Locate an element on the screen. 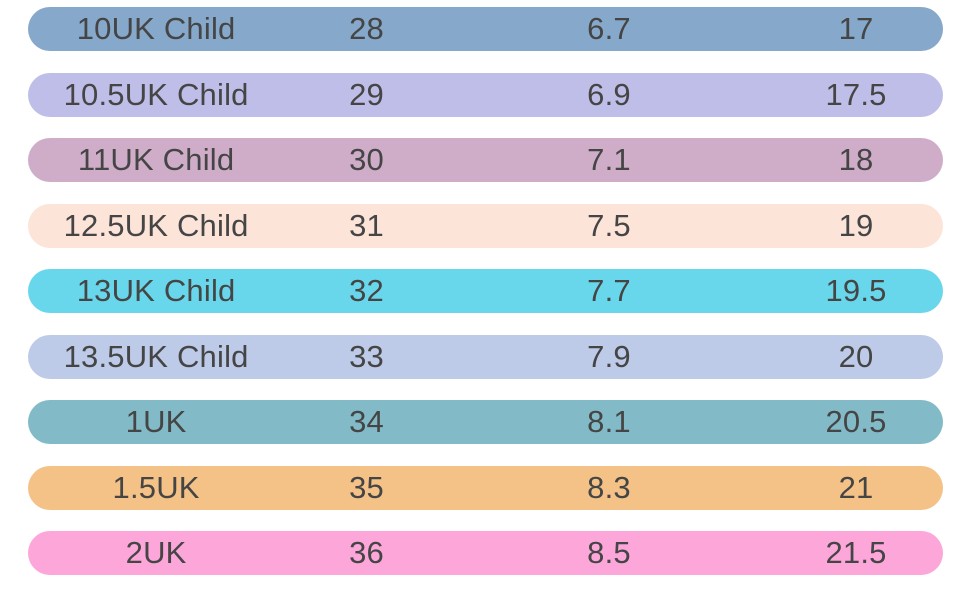  cm-cell: 17 is located at coordinates (856, 28).